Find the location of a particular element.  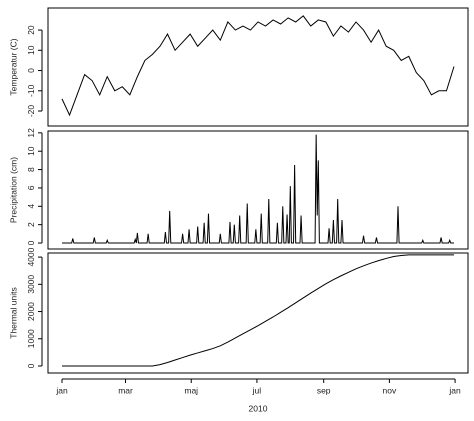

y-tick-label: 4 is located at coordinates (31, 206).